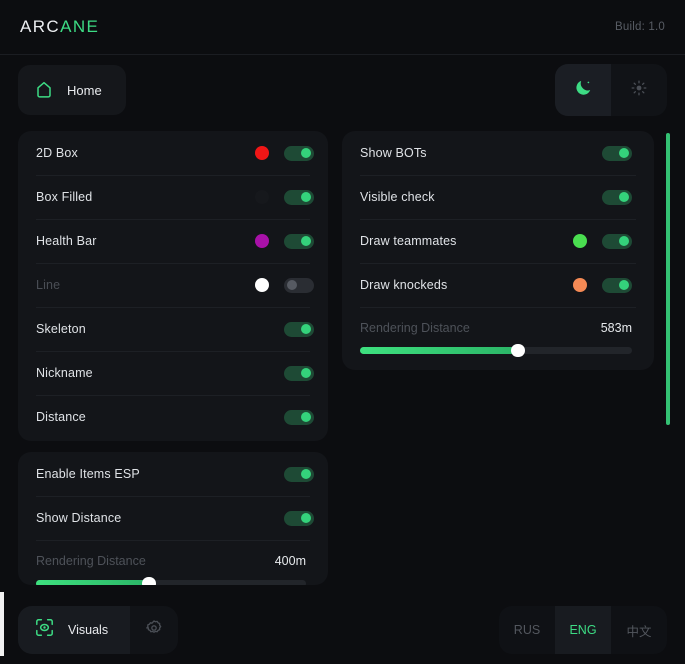 The width and height of the screenshot is (685, 664). What do you see at coordinates (527, 630) in the screenshot?
I see `language-option-rus: RUS` at bounding box center [527, 630].